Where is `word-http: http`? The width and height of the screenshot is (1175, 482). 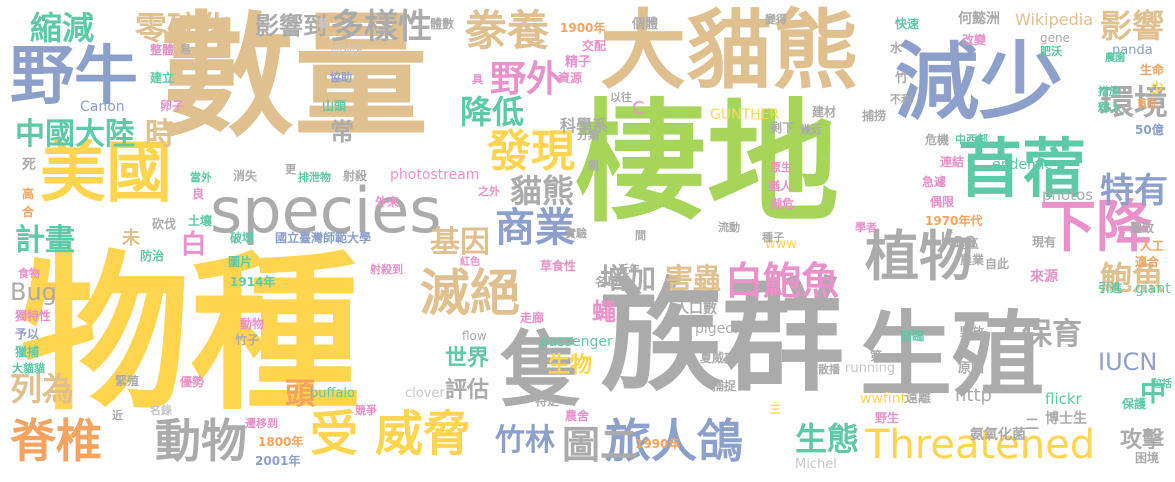
word-http: http is located at coordinates (973, 395).